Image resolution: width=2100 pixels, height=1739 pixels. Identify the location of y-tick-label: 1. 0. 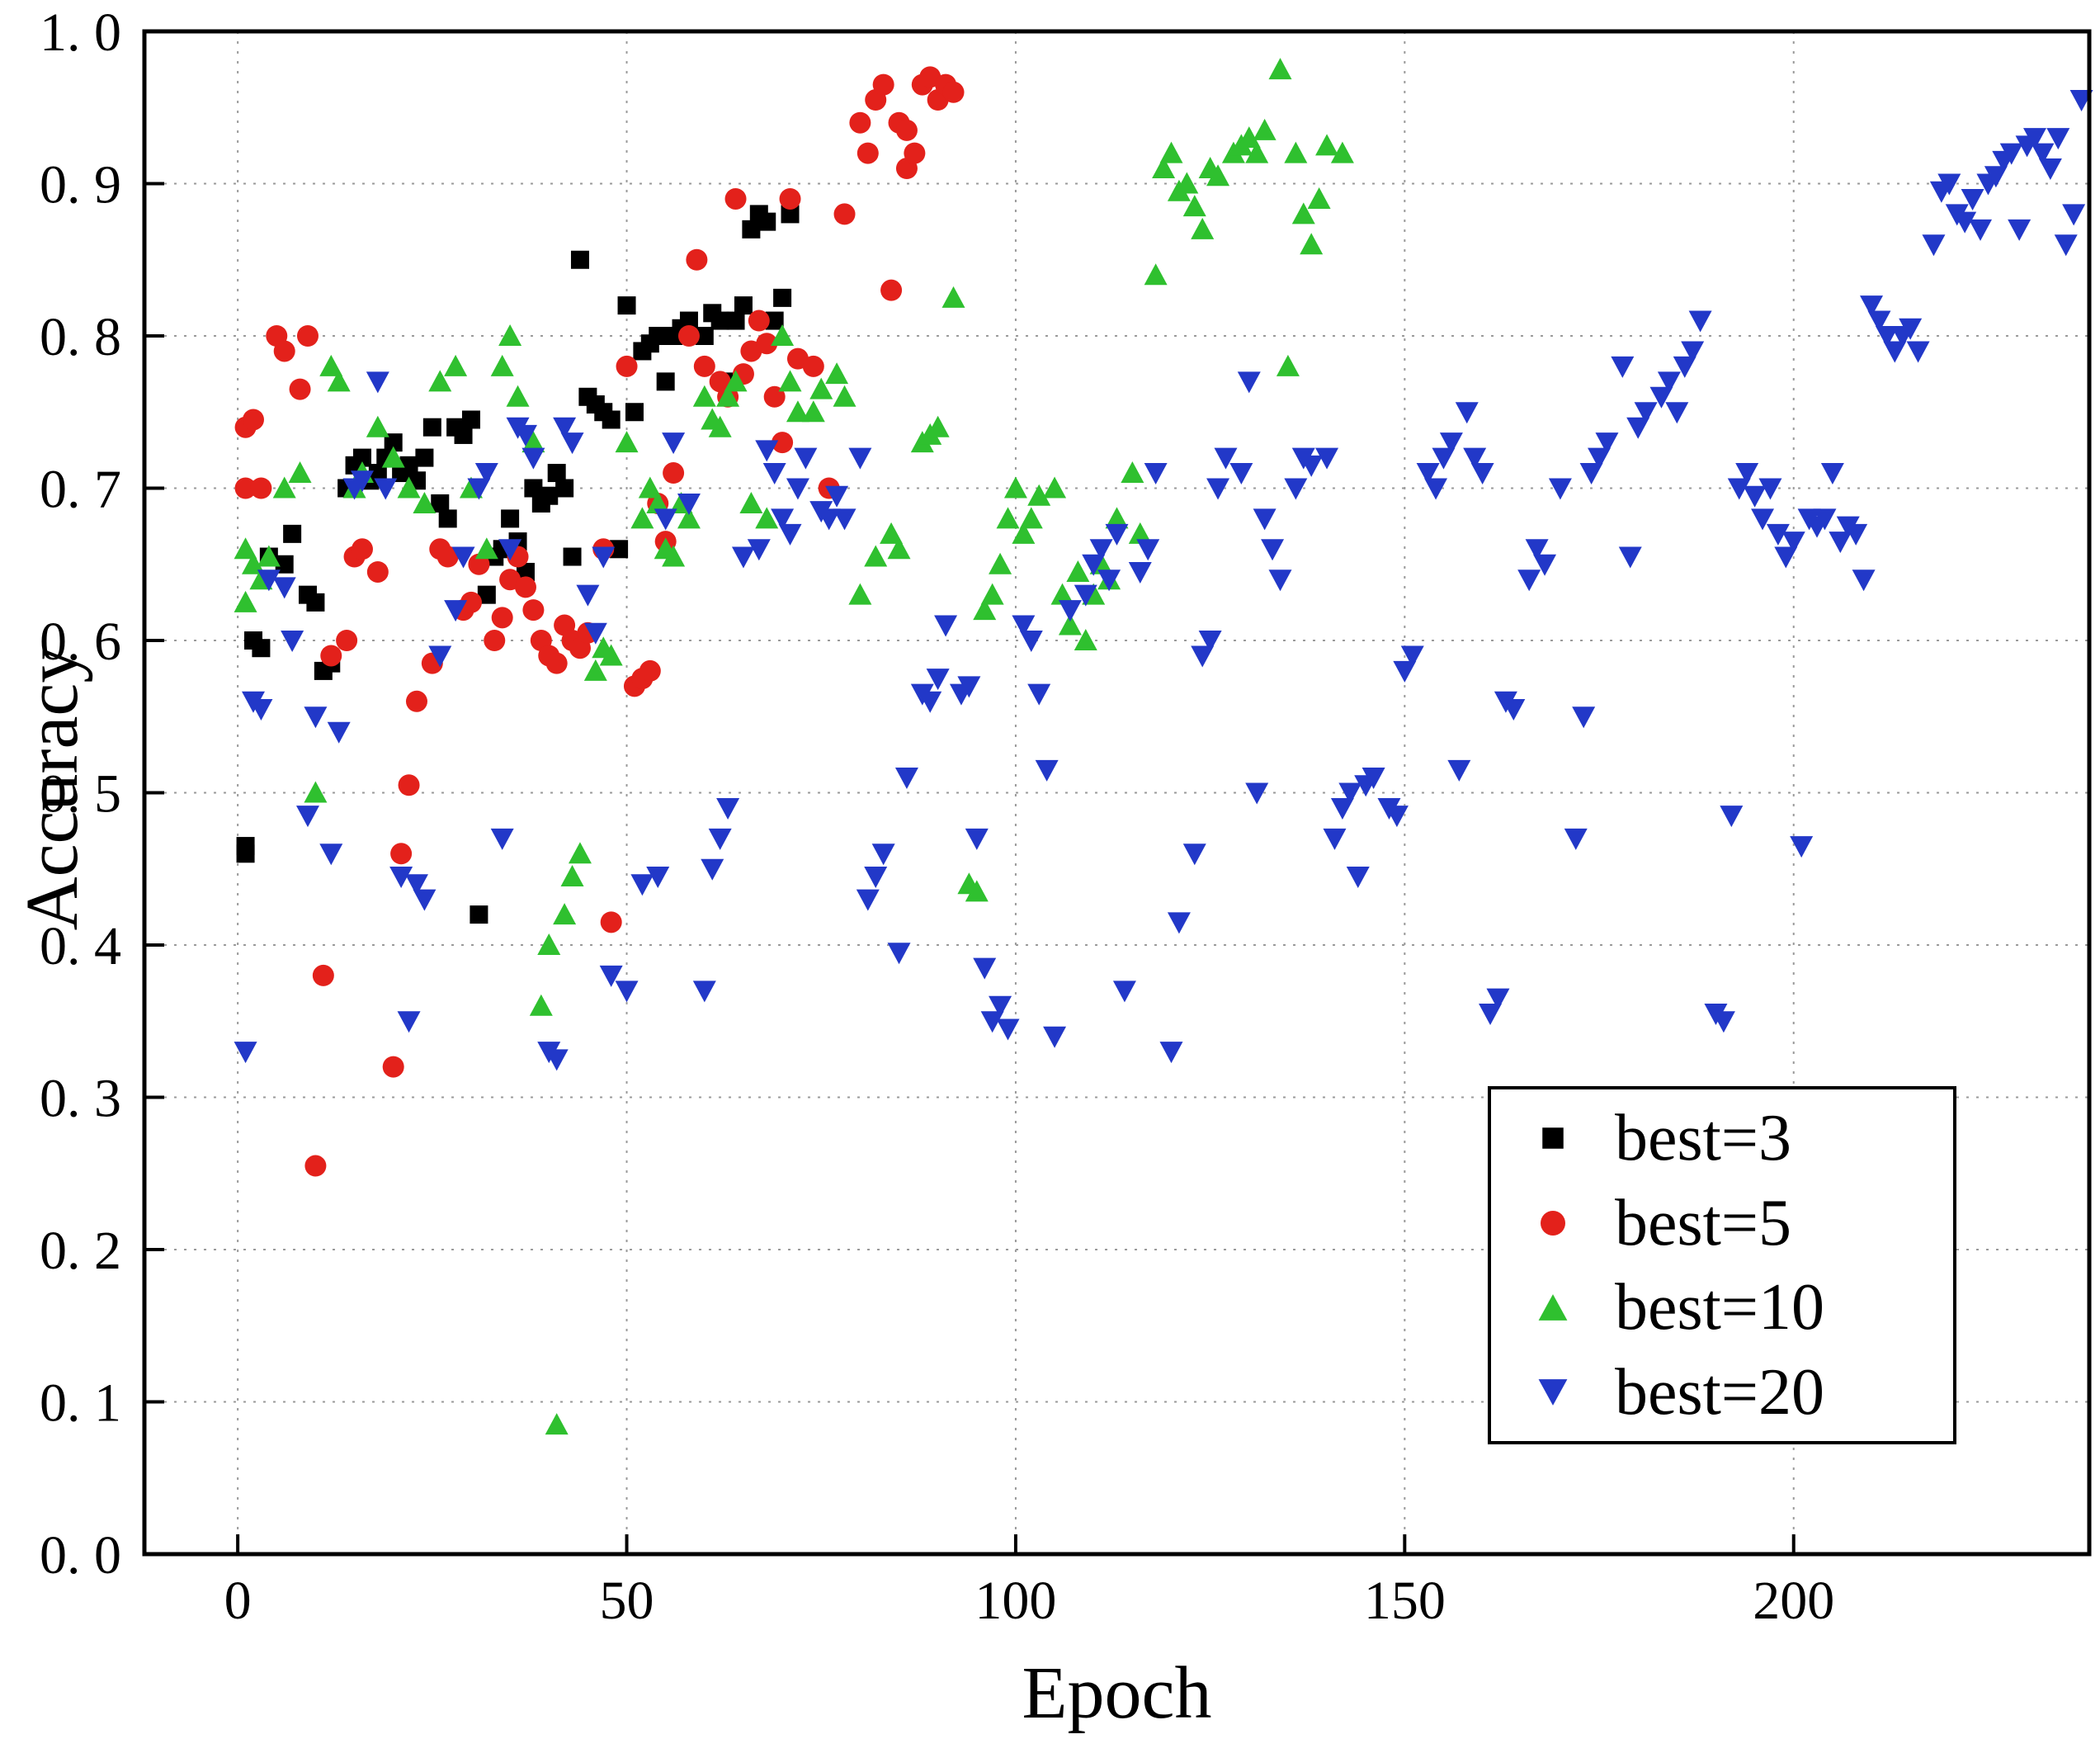
(80, 32).